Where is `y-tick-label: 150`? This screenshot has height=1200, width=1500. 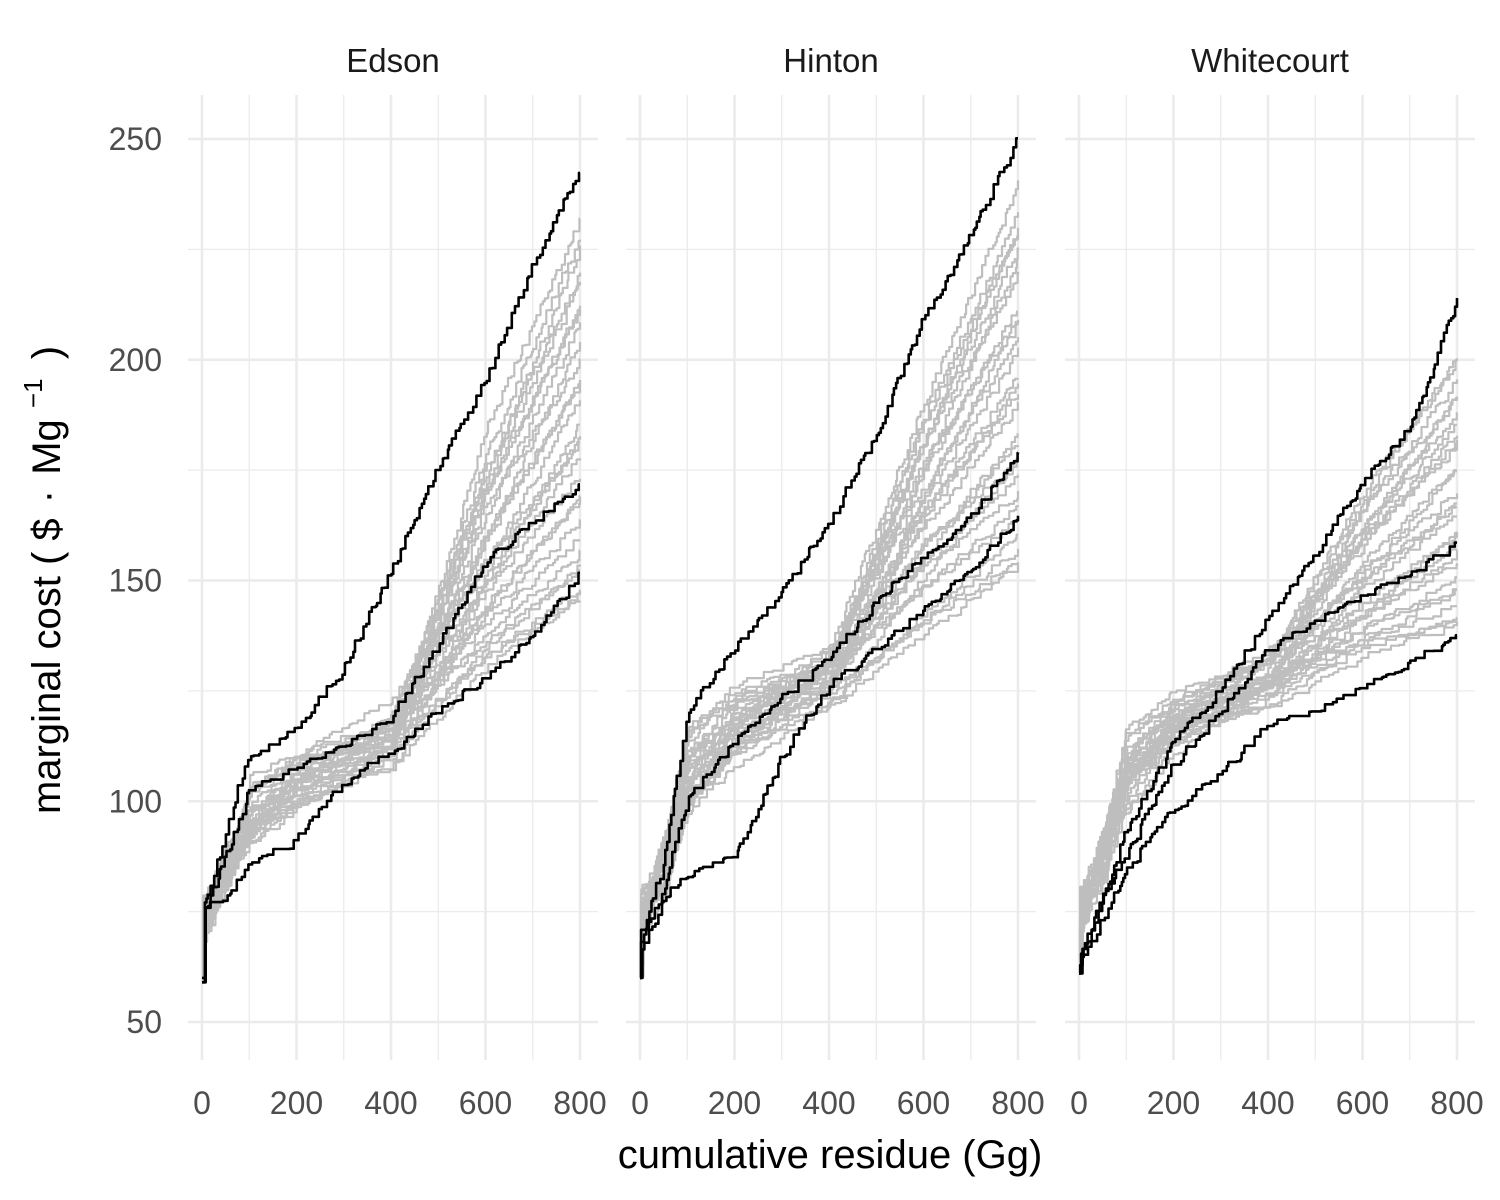 y-tick-label: 150 is located at coordinates (135, 581).